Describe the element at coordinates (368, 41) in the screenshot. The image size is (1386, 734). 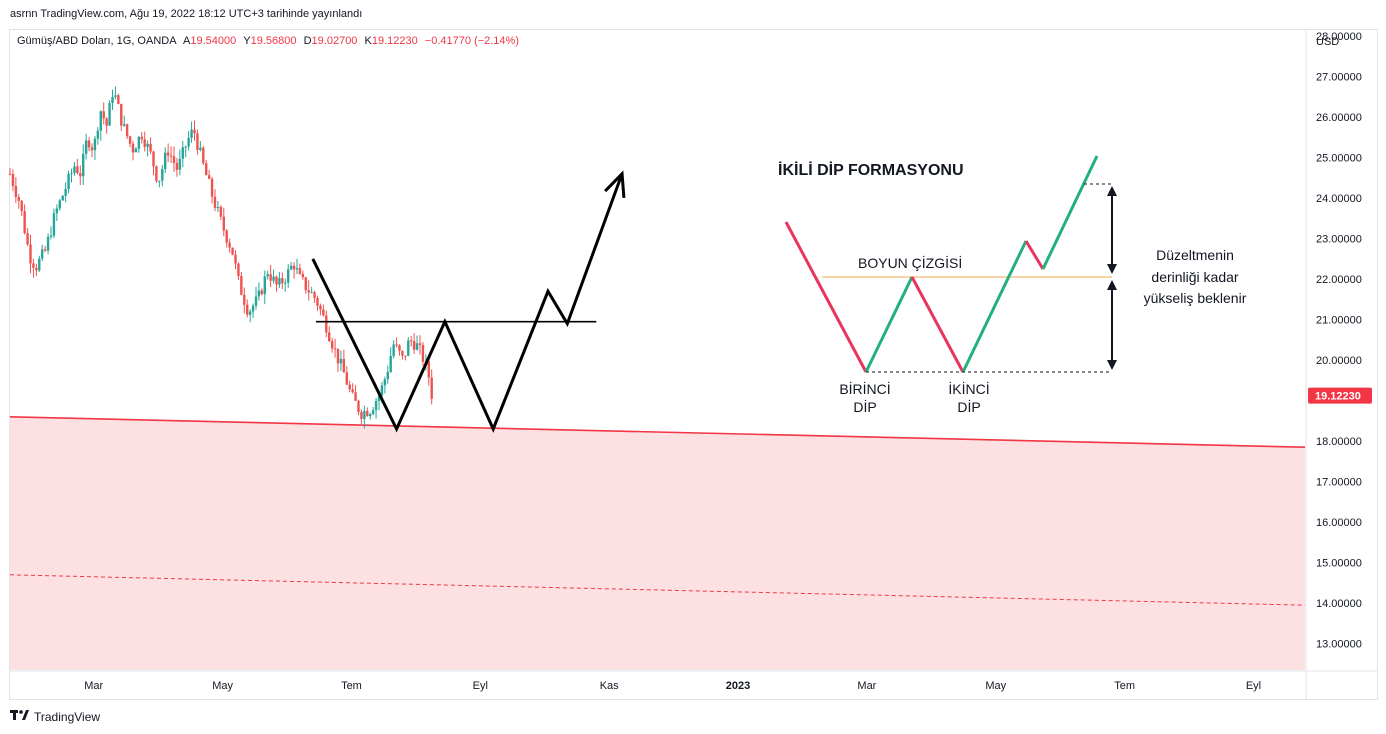
I see `close-label: K` at that location.